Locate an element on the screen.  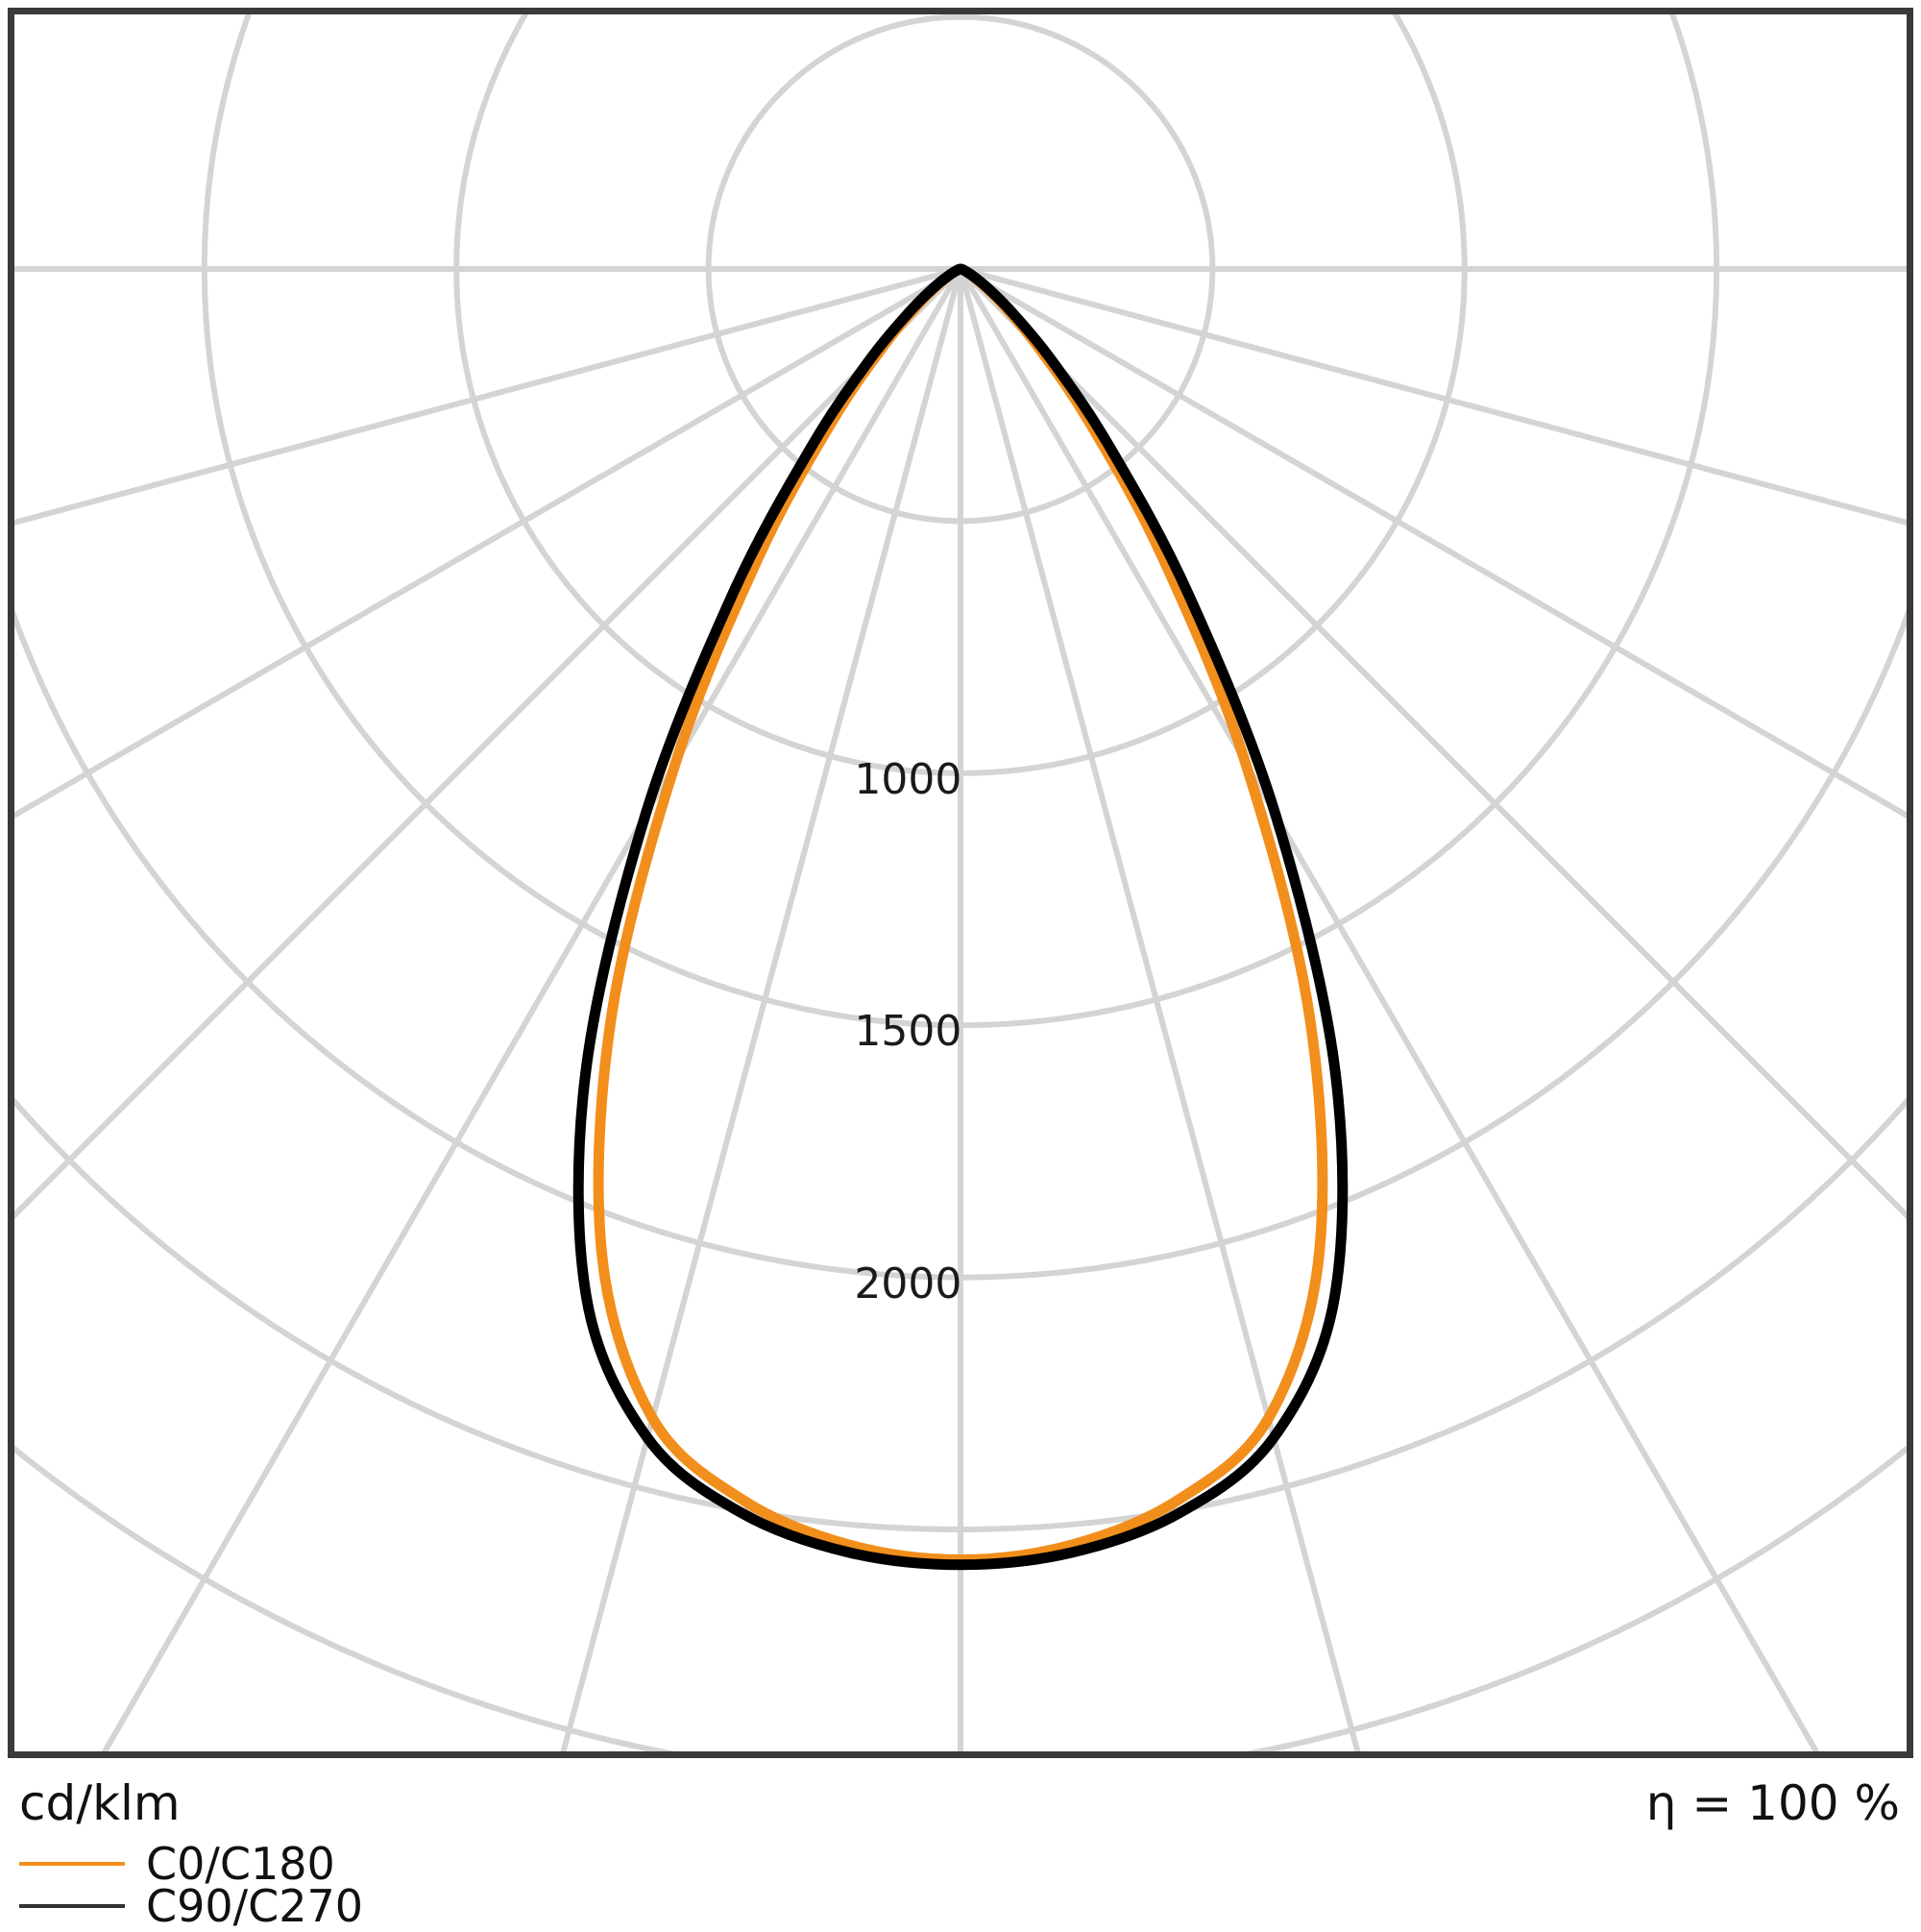
legend-swatch-c0-c180 is located at coordinates (72, 1864).